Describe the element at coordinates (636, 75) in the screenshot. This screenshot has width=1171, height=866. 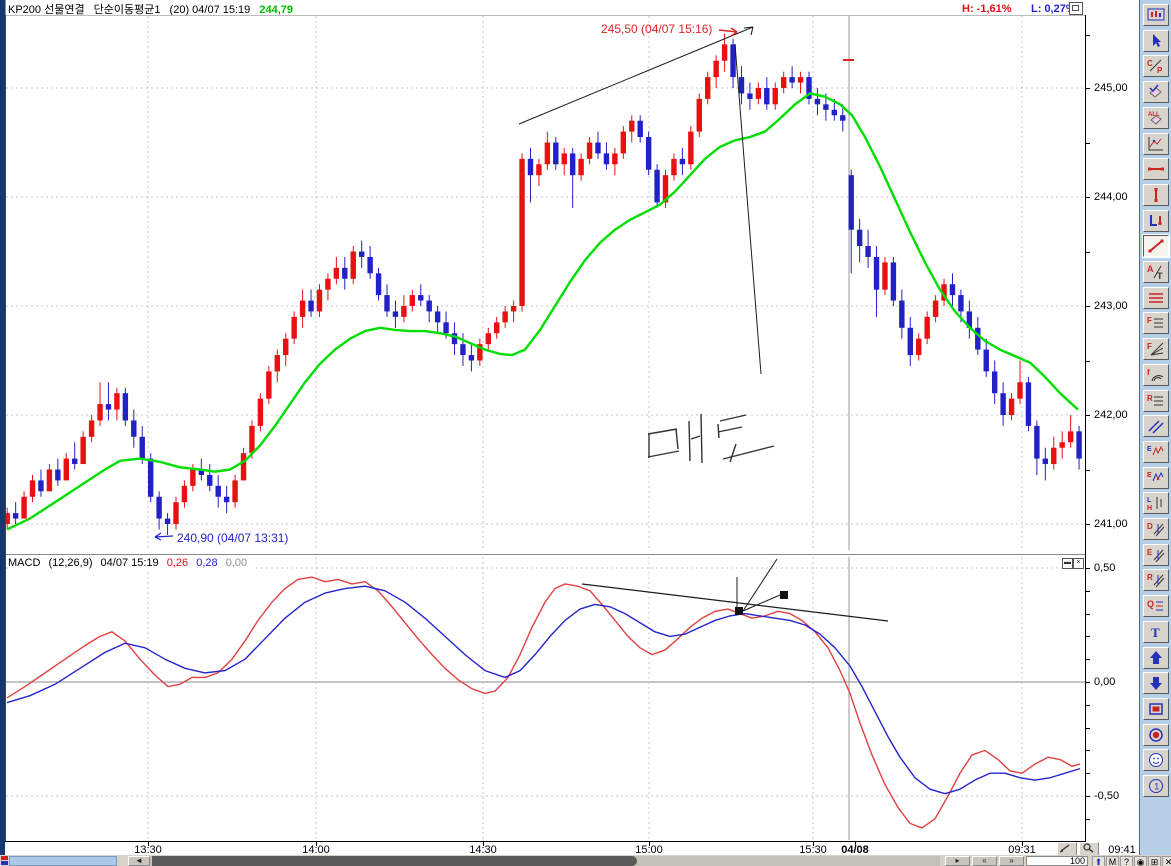
I see `rising-trendline` at that location.